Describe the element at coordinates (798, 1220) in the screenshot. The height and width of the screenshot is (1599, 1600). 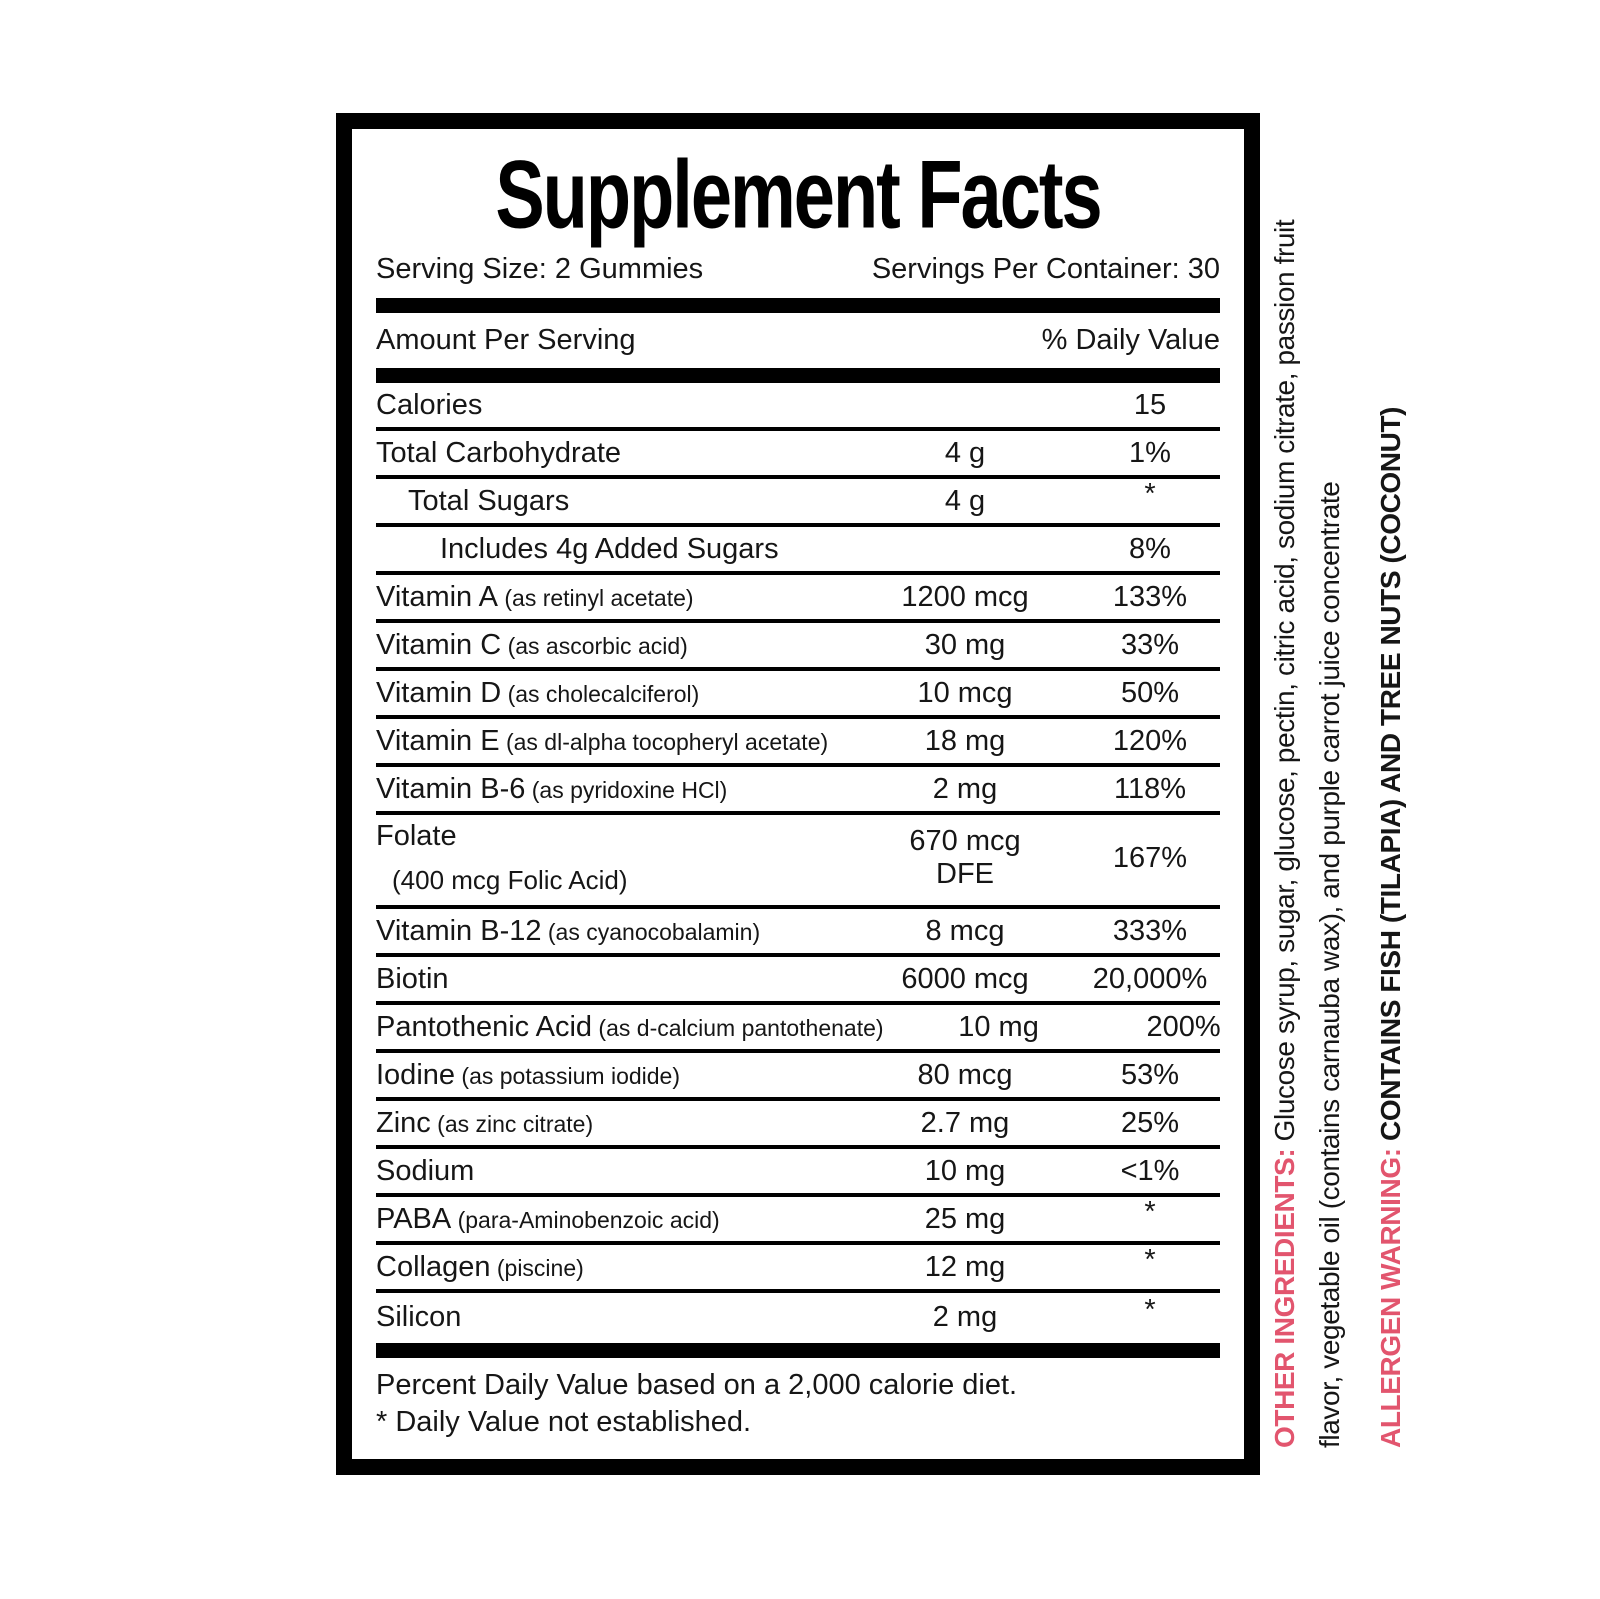
I see `nutrient-row: PABA (para-Aminobenzoic acid) 25 mg *` at that location.